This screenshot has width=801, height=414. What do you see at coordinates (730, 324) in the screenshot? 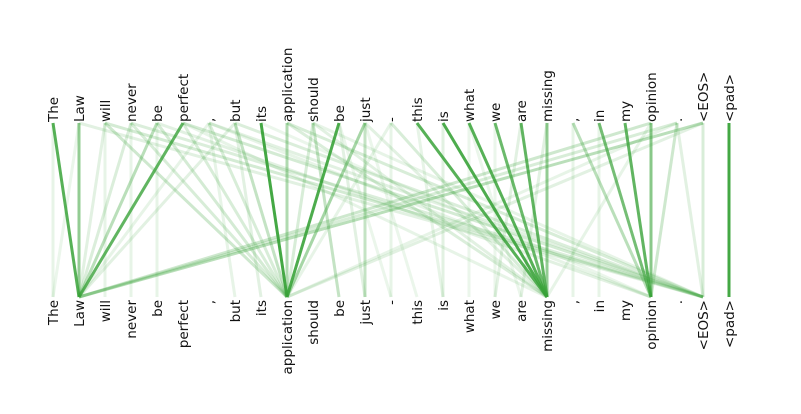
I see `bottom-token-26: <pad>` at bounding box center [730, 324].